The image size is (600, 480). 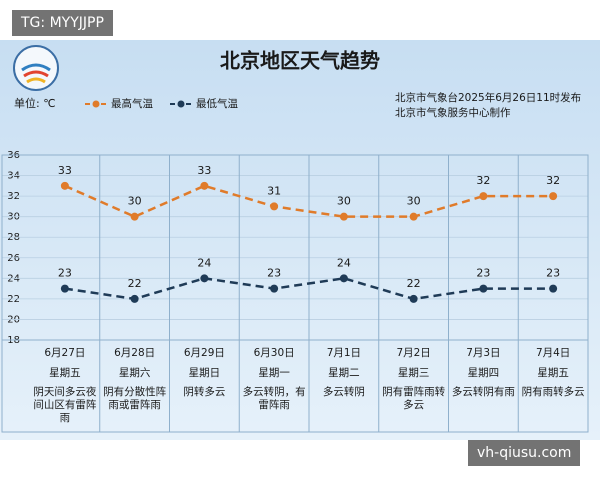 What do you see at coordinates (414, 373) in the screenshot?
I see `weekday: 星期三` at bounding box center [414, 373].